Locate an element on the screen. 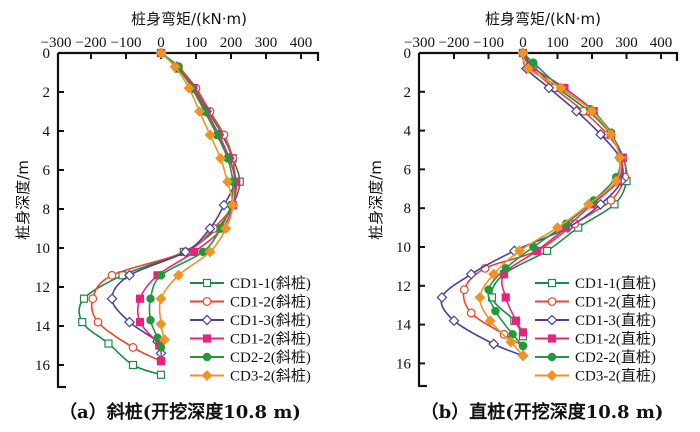 The image size is (700, 432). legend-item: CD1-2(斜桩) is located at coordinates (250, 339).